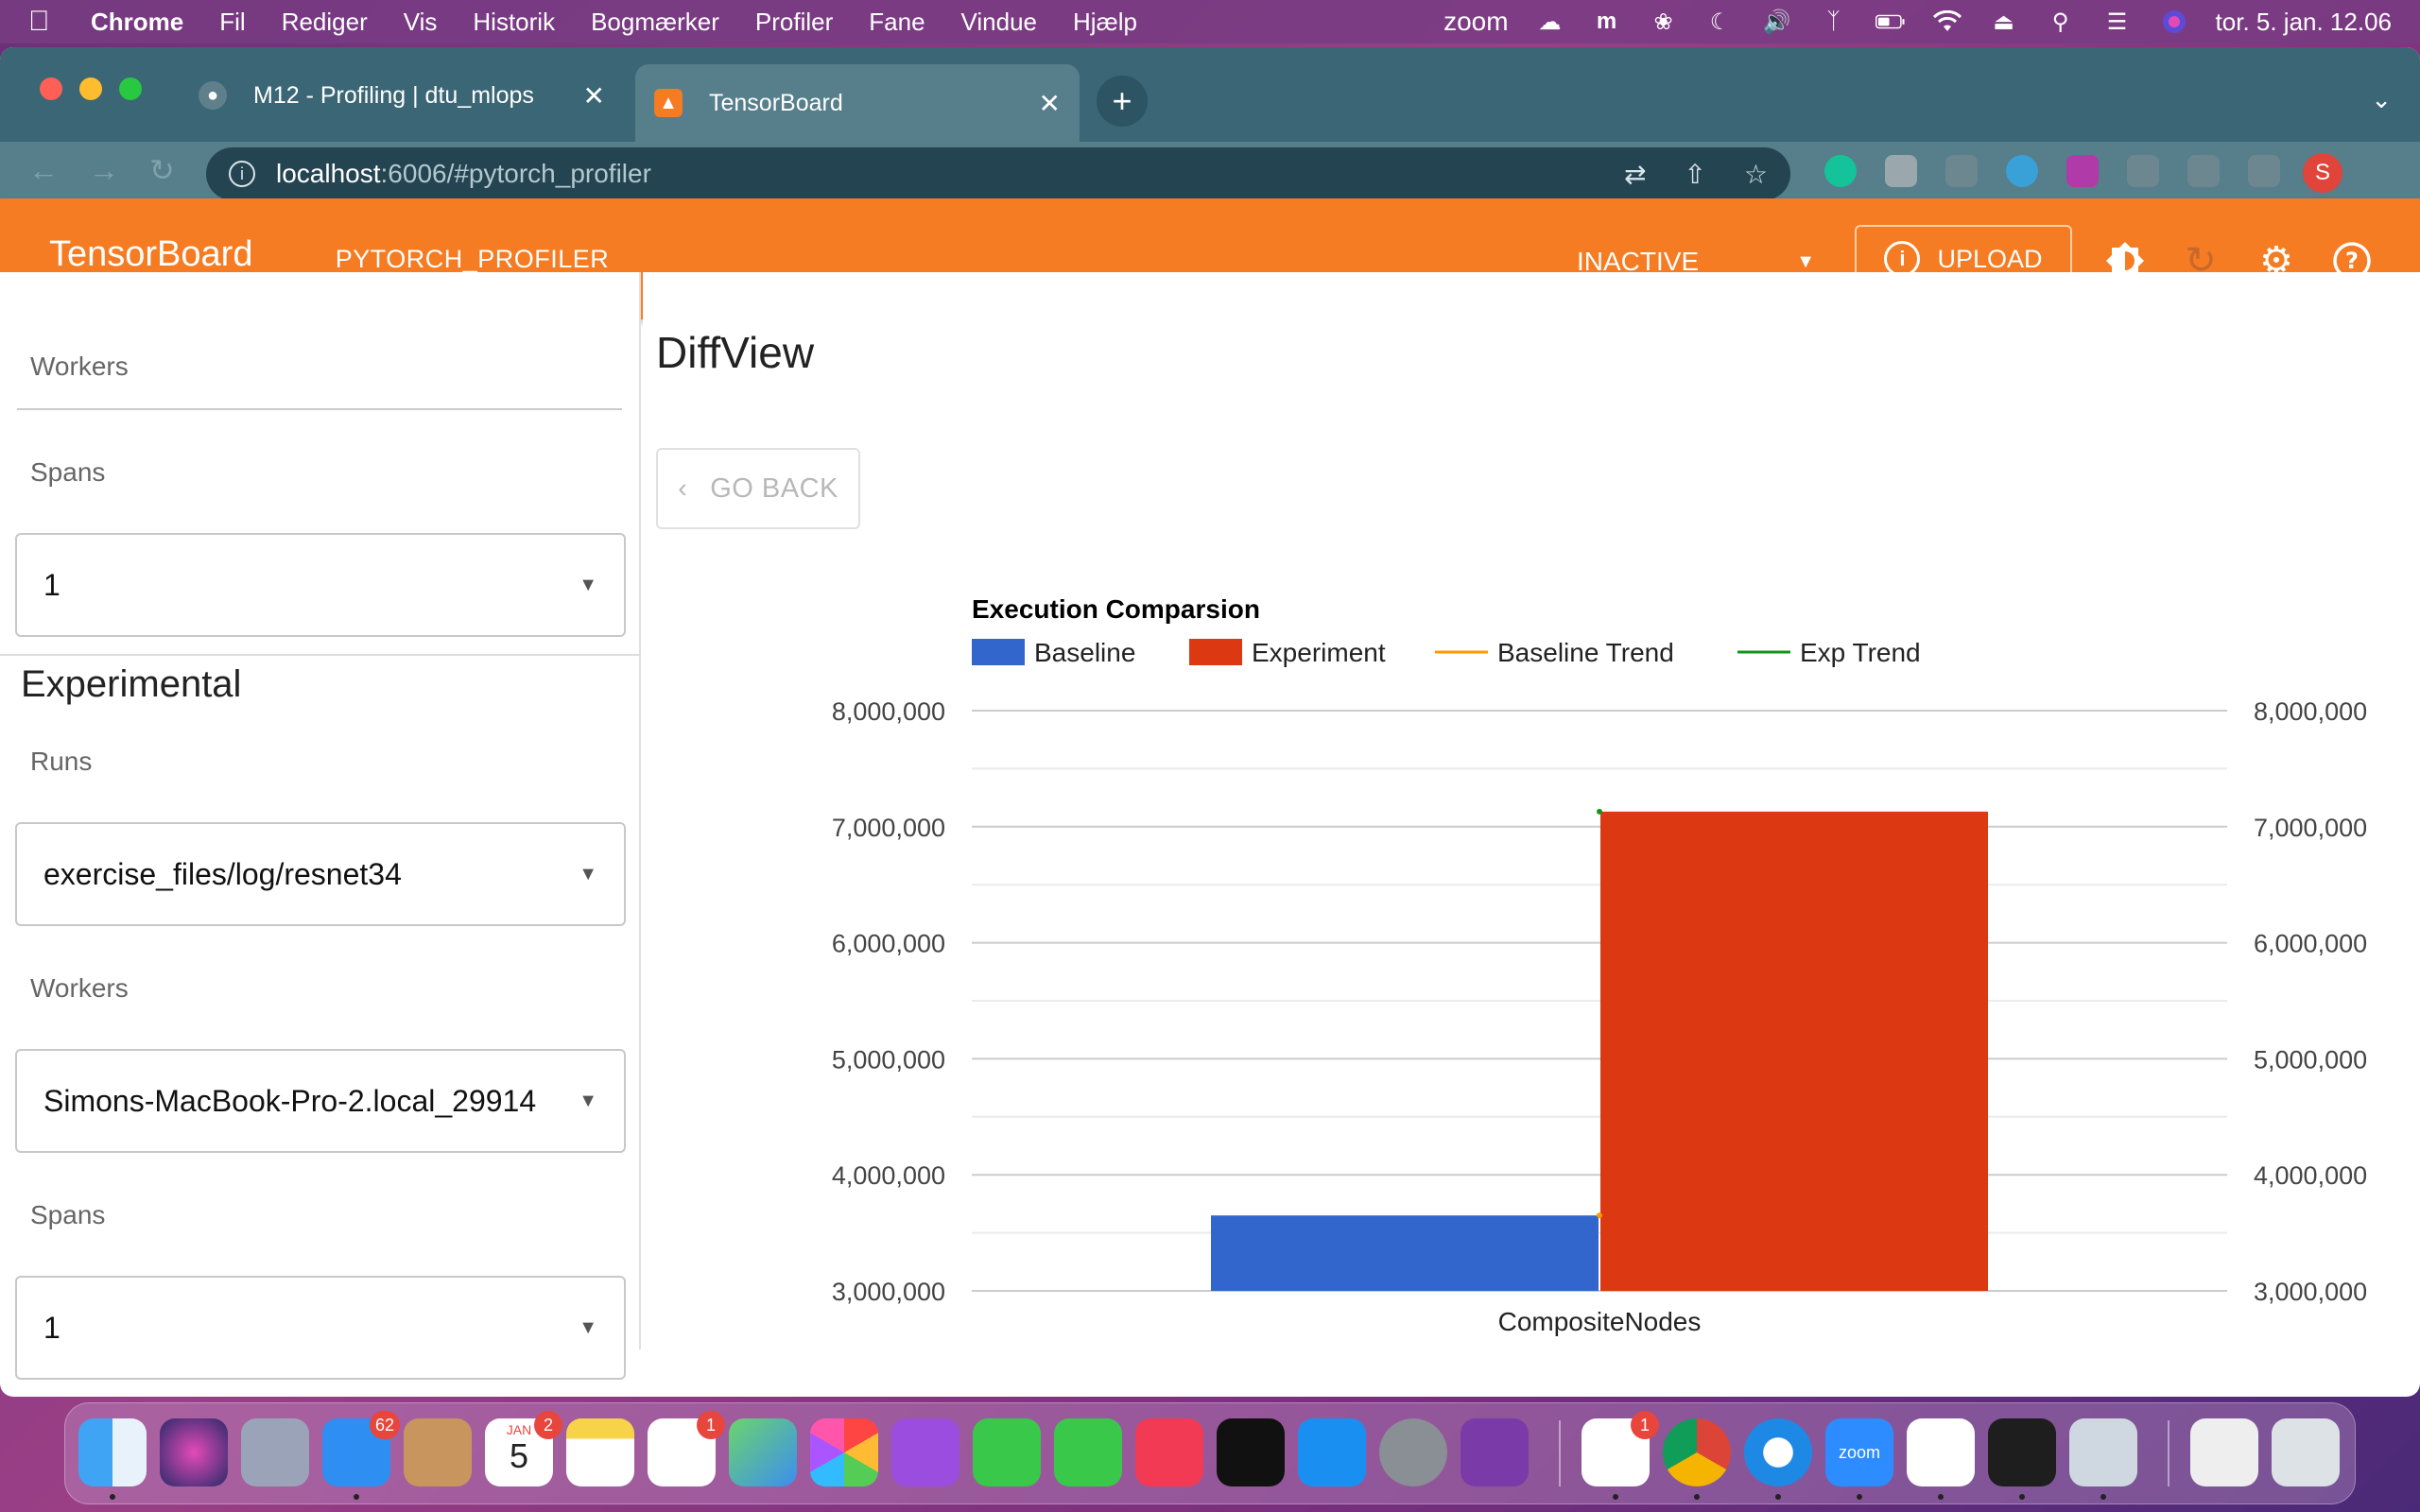  Describe the element at coordinates (763, 1452) in the screenshot. I see `maps-icon` at that location.